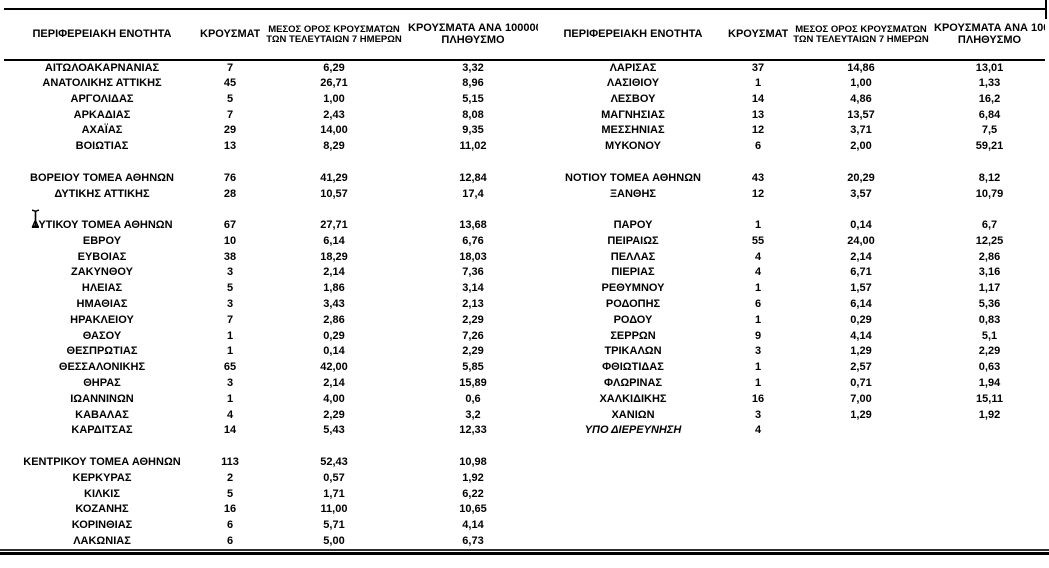 The height and width of the screenshot is (568, 1049). Describe the element at coordinates (861, 193) in the screenshot. I see `avg7-cell: 3,57` at that location.